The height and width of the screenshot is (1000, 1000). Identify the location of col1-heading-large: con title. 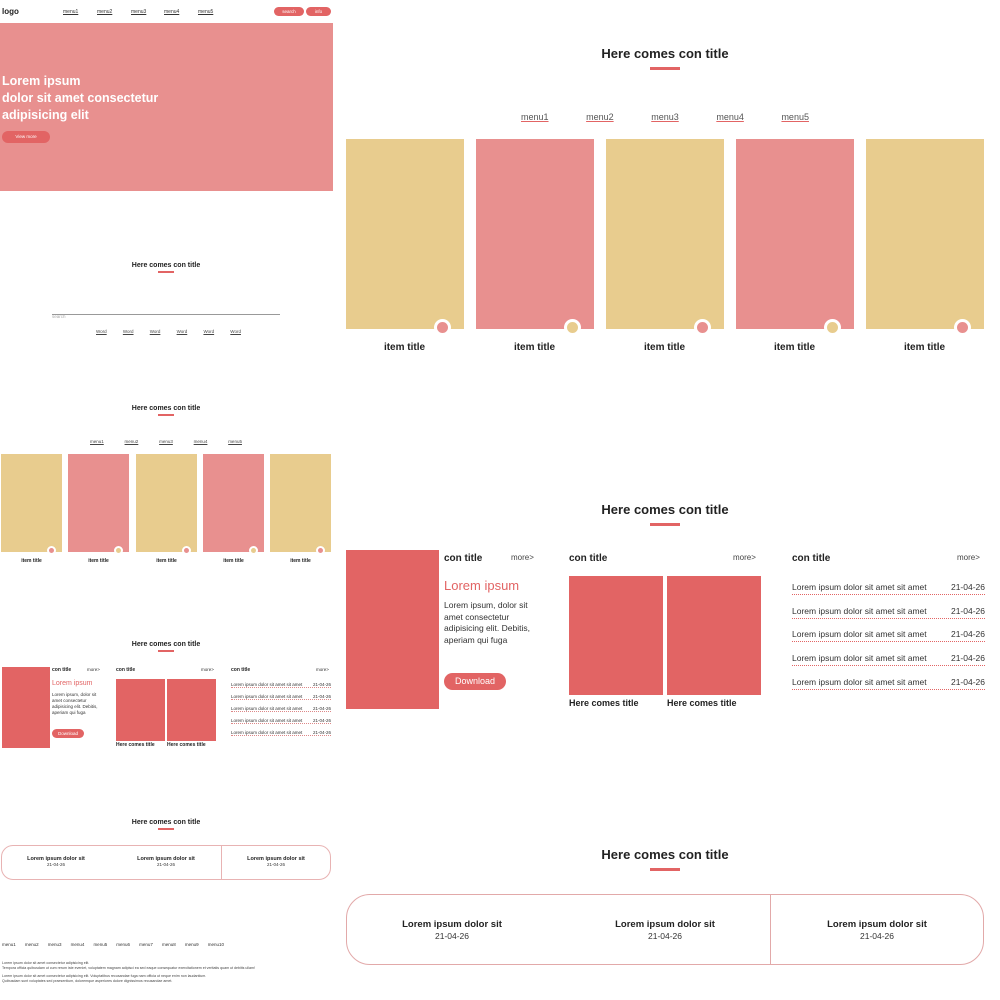
(463, 558).